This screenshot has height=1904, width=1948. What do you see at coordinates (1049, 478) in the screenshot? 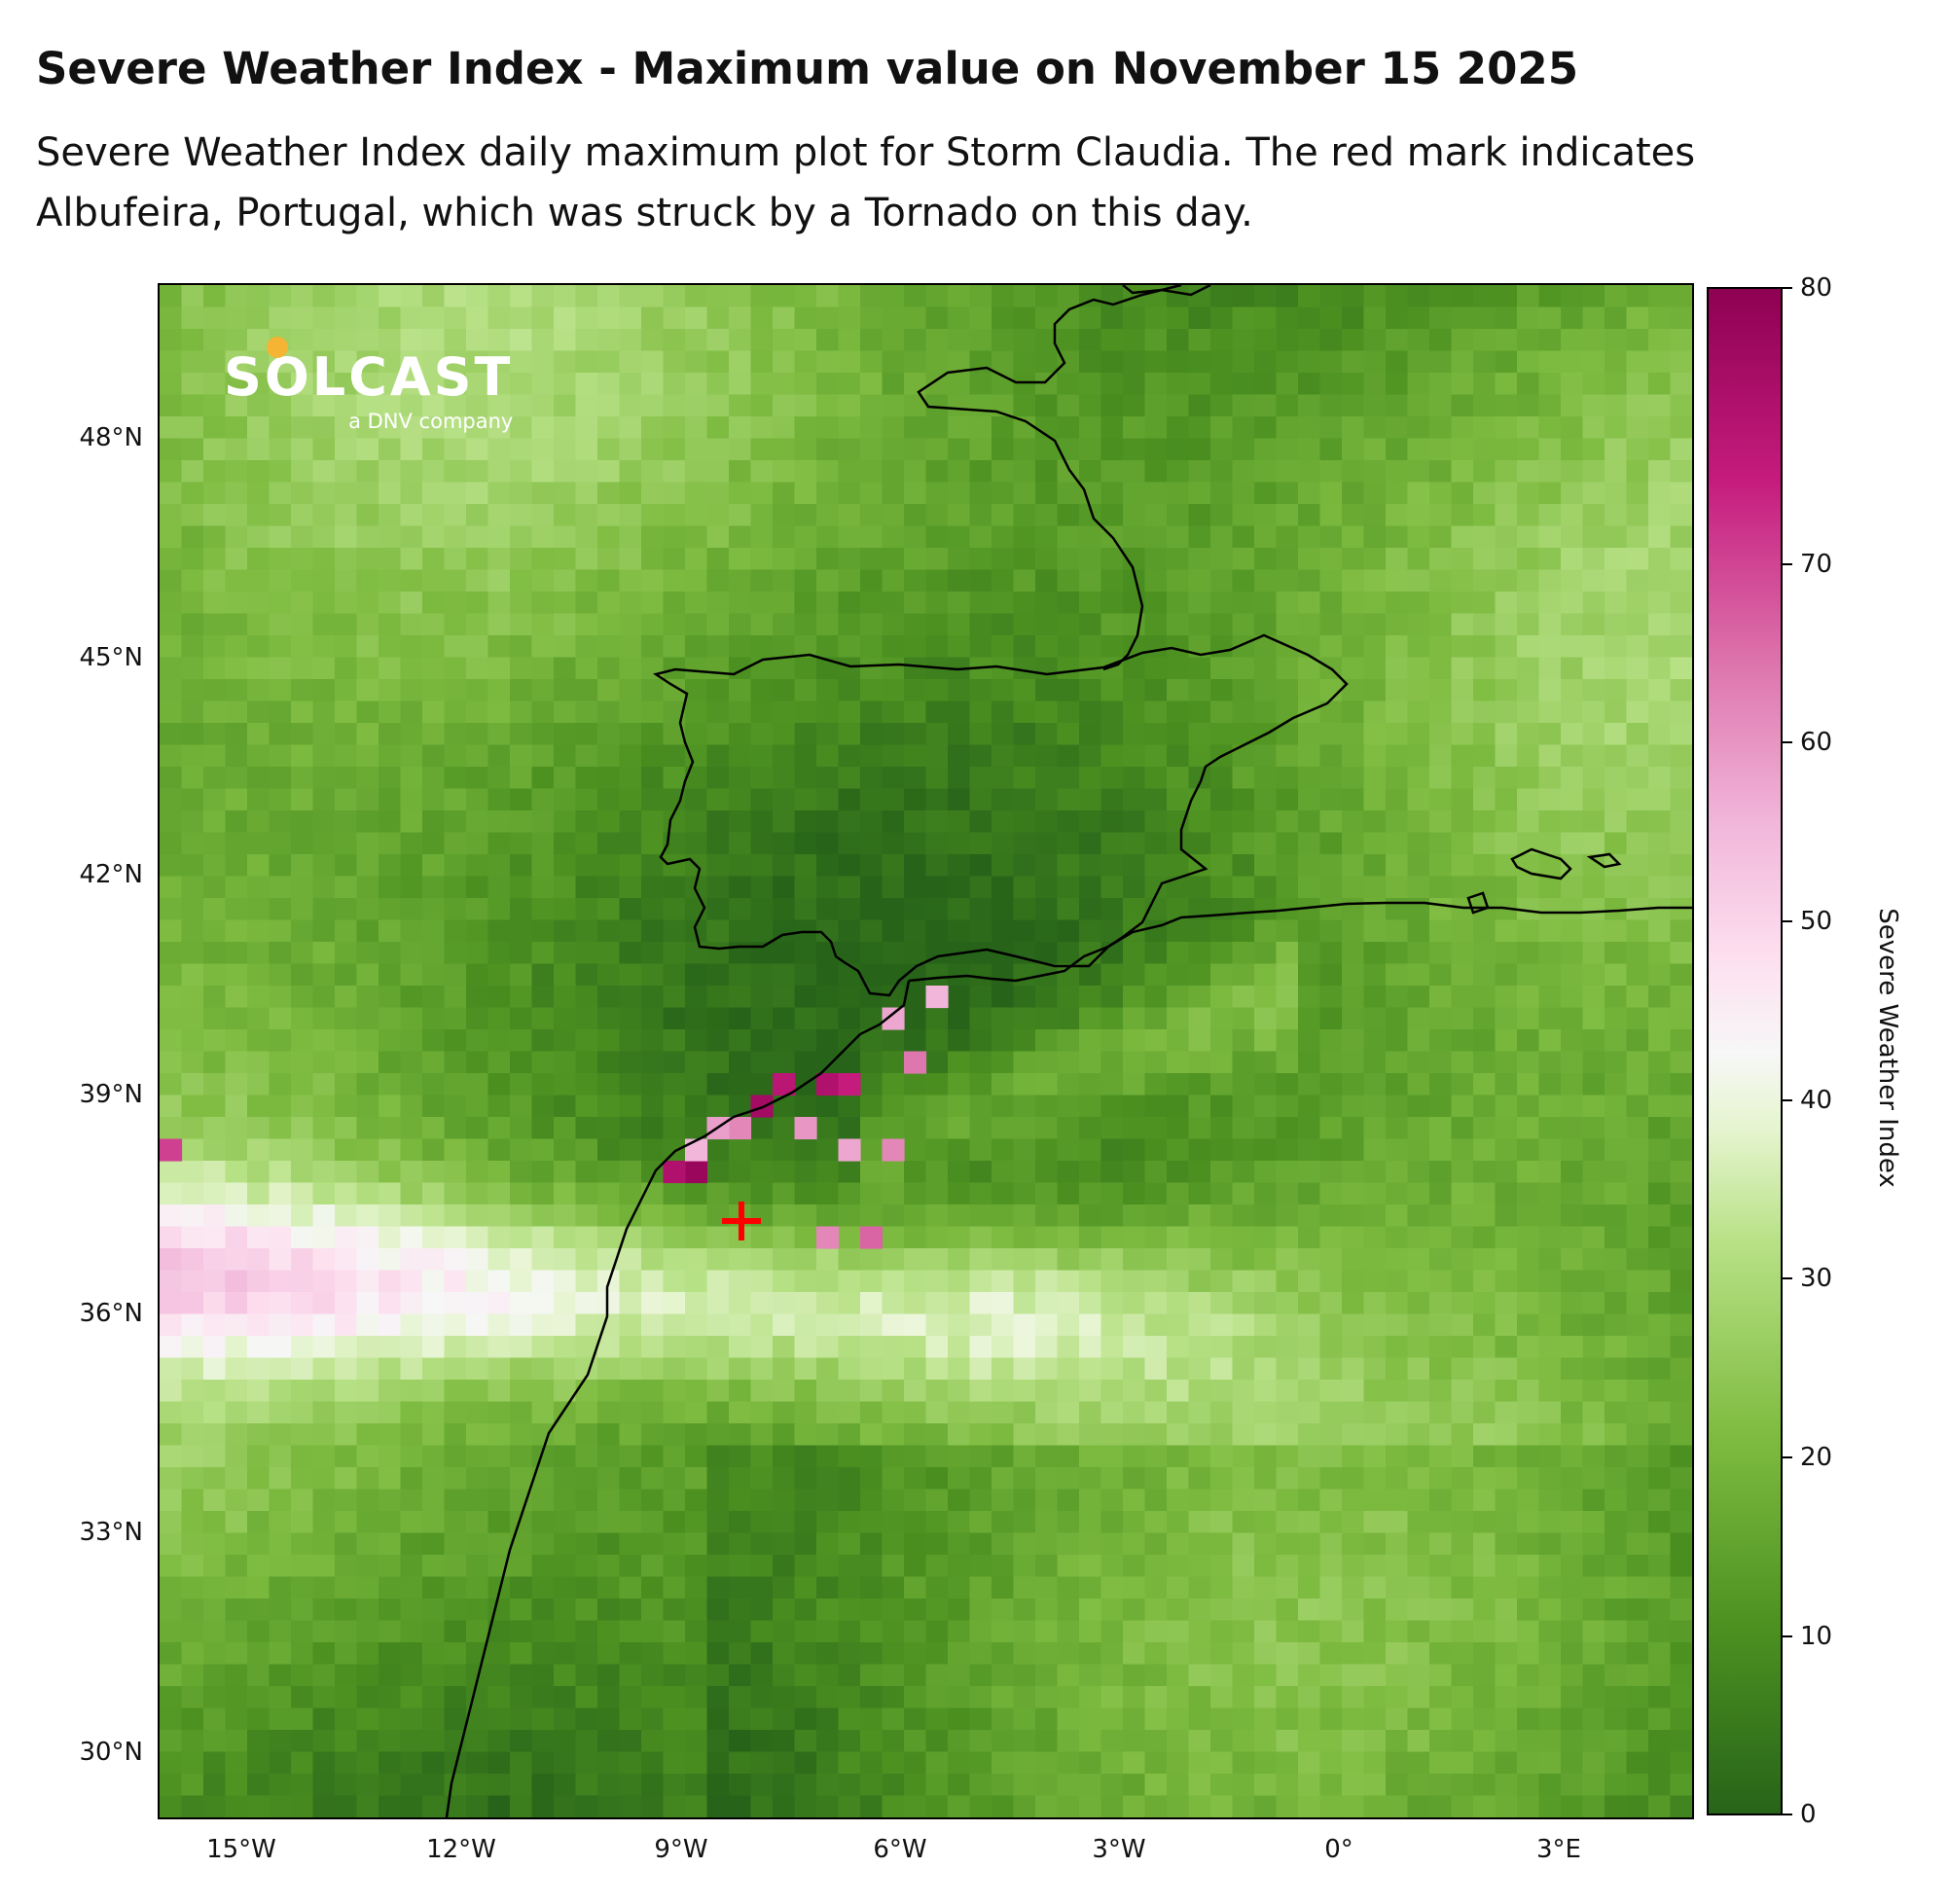
I see `france-coastline` at bounding box center [1049, 478].